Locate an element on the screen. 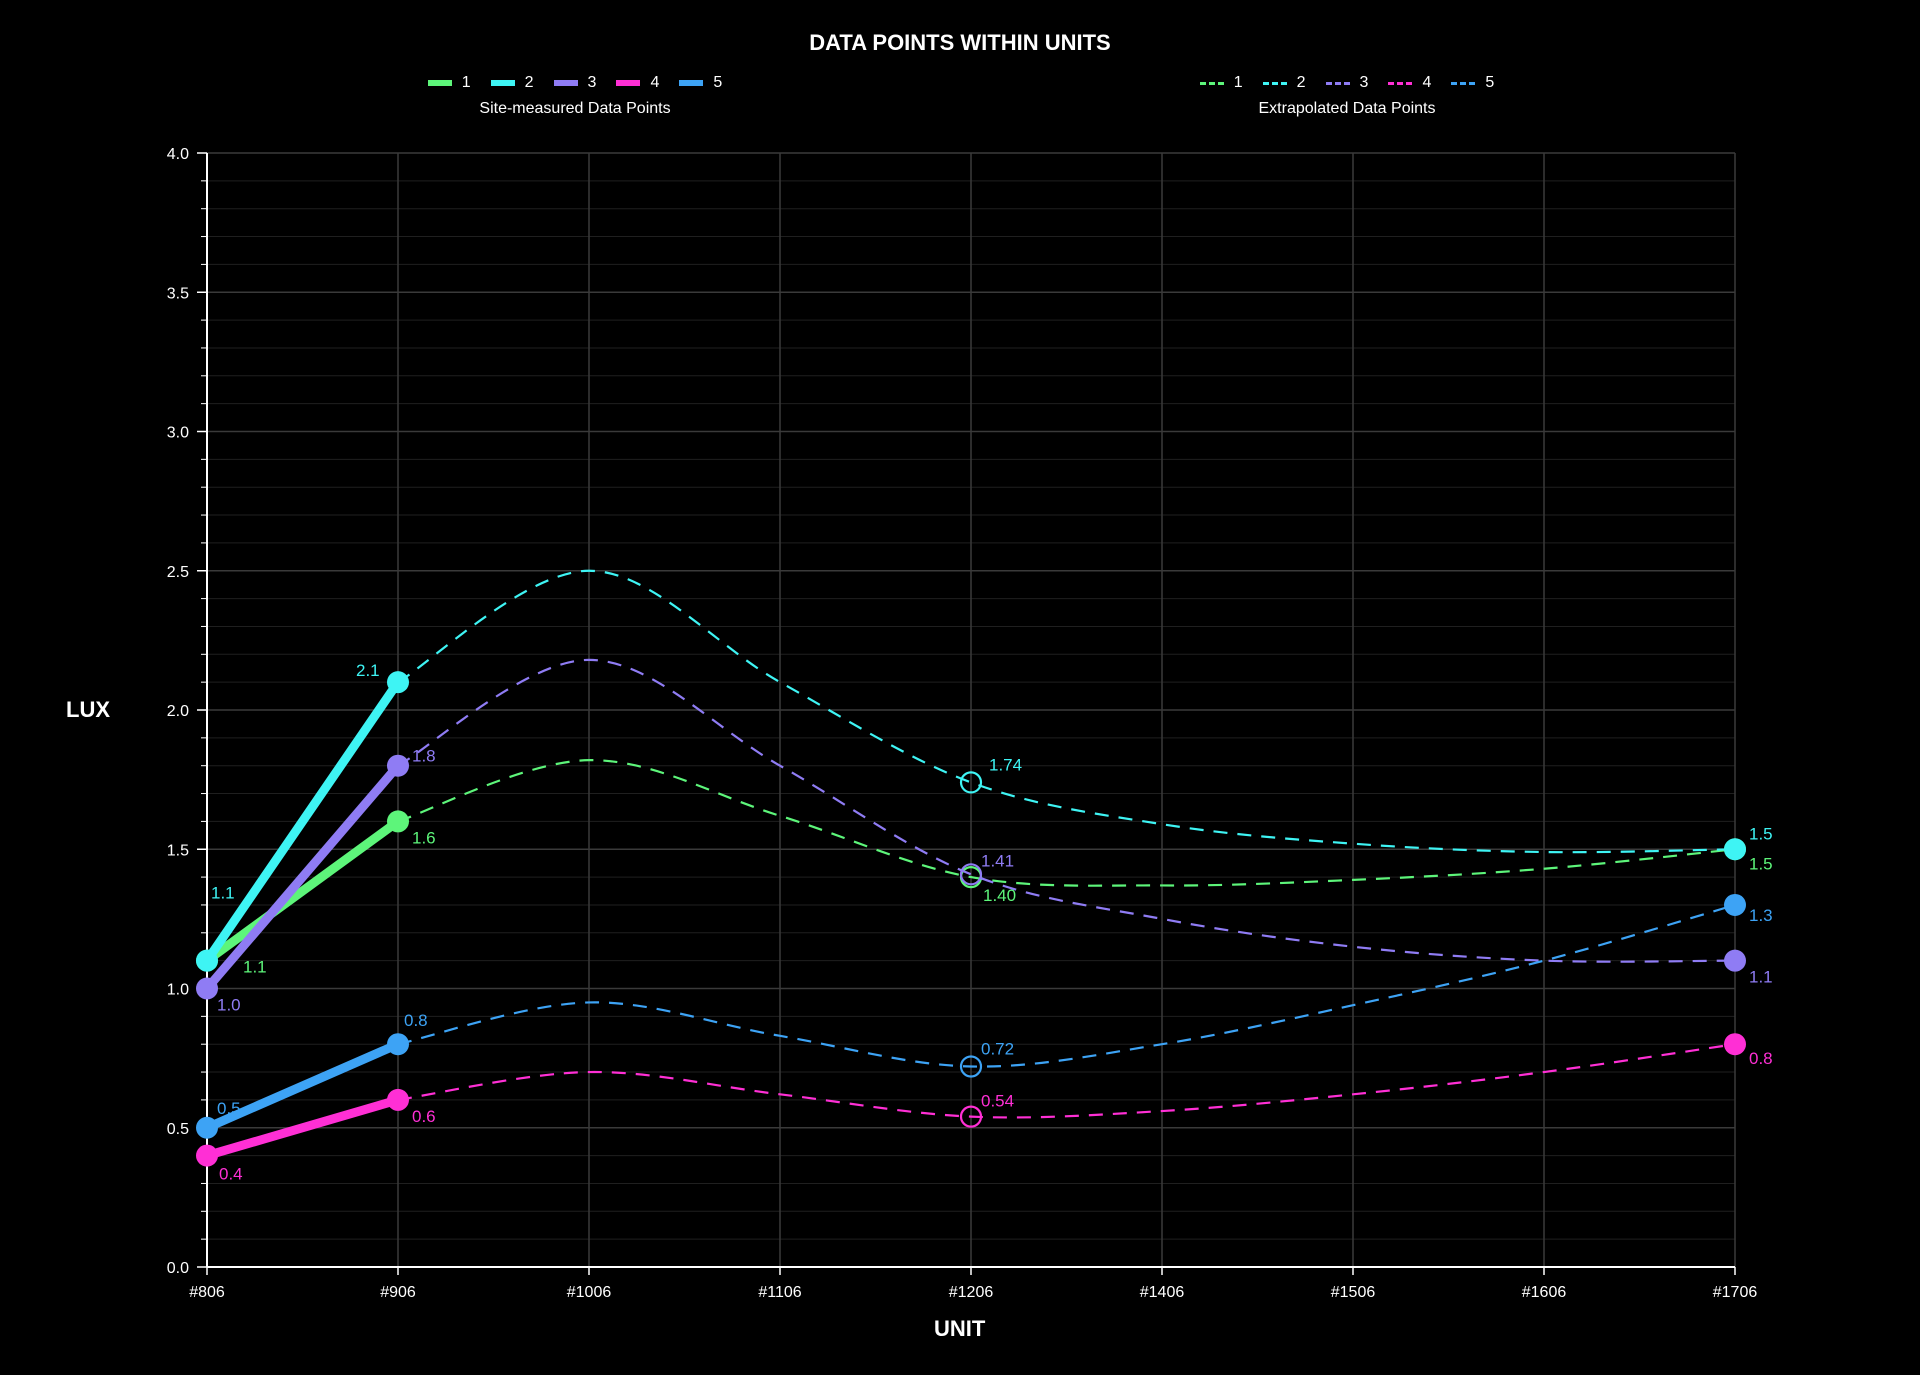  legend-entry-measured-5: 5 is located at coordinates (700, 83).